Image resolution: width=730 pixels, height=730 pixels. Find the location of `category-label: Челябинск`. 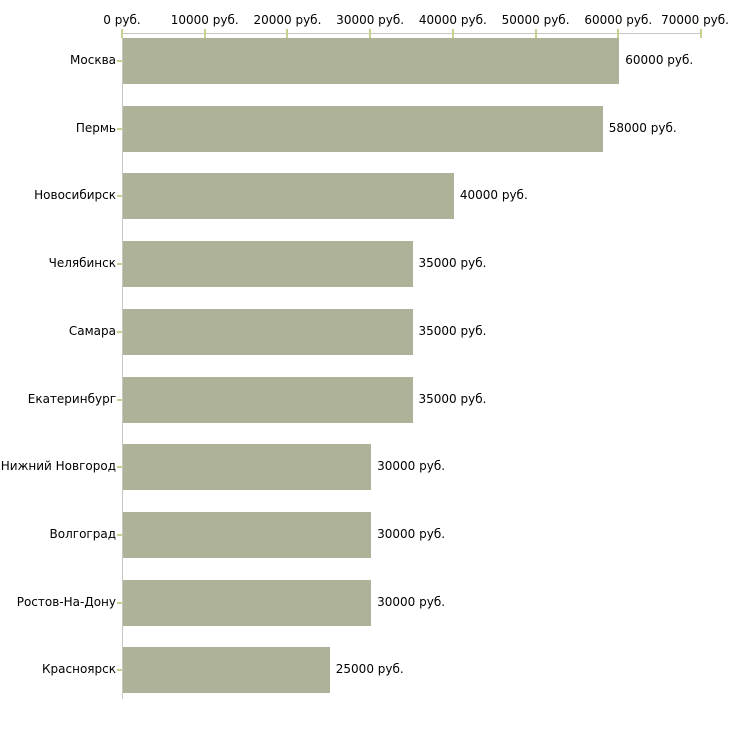

category-label: Челябинск is located at coordinates (82, 263).